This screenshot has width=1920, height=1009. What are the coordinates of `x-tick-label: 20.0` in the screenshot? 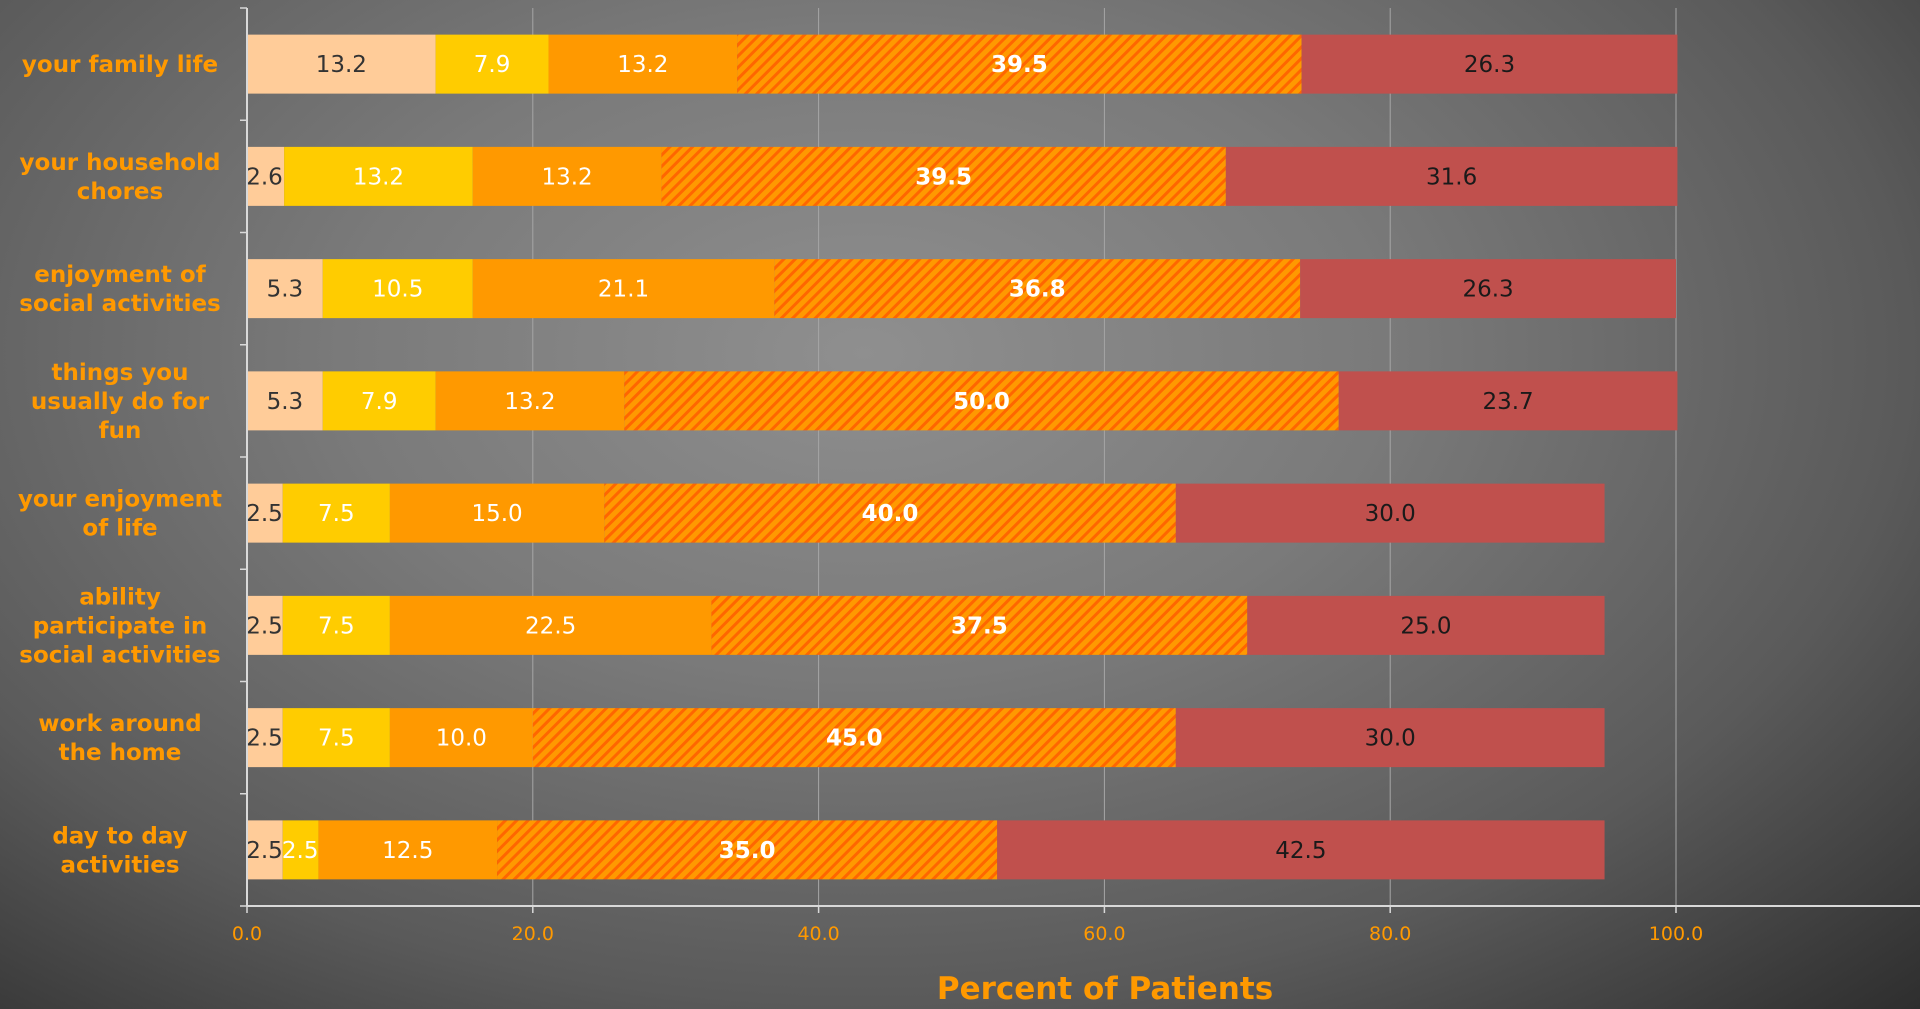 It's located at (533, 934).